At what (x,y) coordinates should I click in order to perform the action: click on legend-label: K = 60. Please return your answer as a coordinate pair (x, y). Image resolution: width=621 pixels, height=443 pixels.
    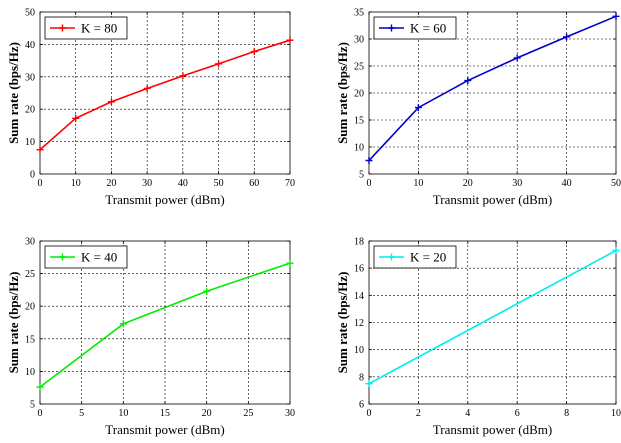
    Looking at the image, I should click on (428, 28).